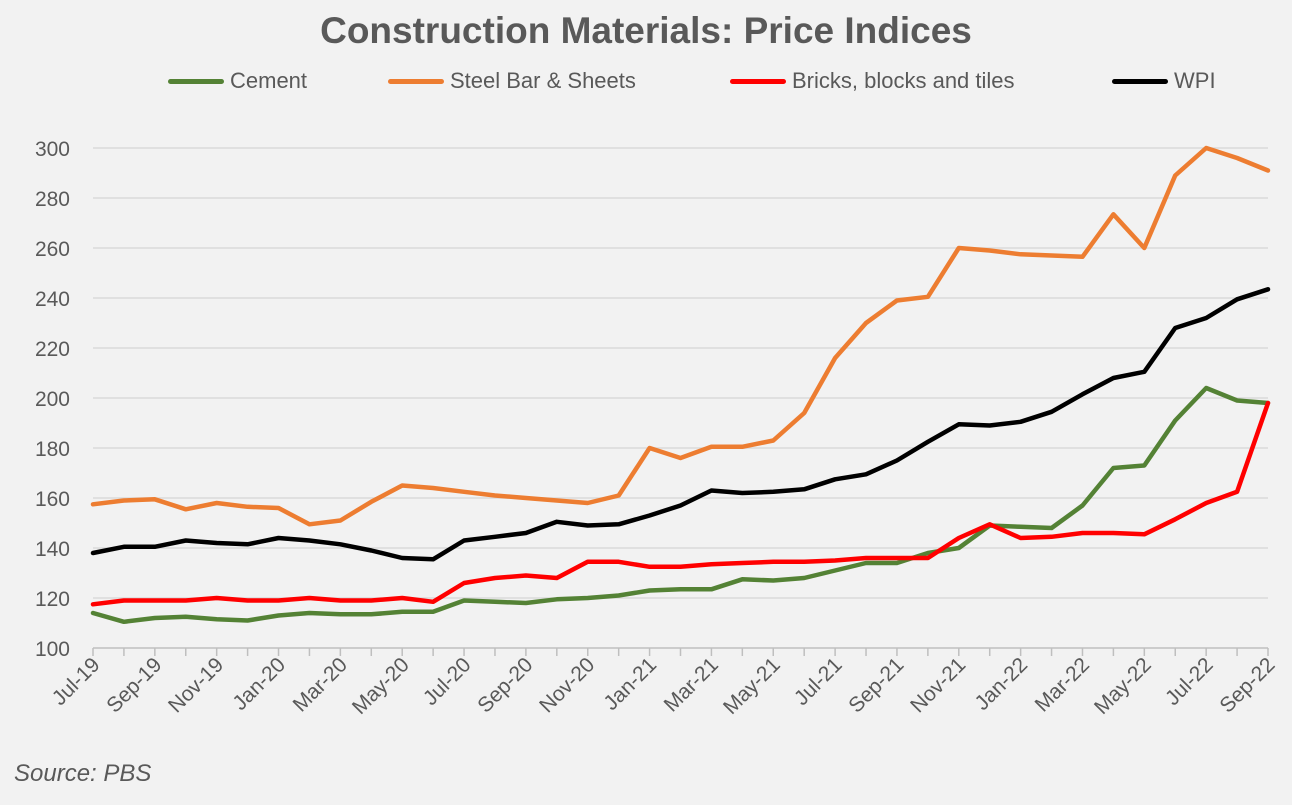 The width and height of the screenshot is (1292, 805). Describe the element at coordinates (752, 686) in the screenshot. I see `x-tick-label: May-21` at that location.